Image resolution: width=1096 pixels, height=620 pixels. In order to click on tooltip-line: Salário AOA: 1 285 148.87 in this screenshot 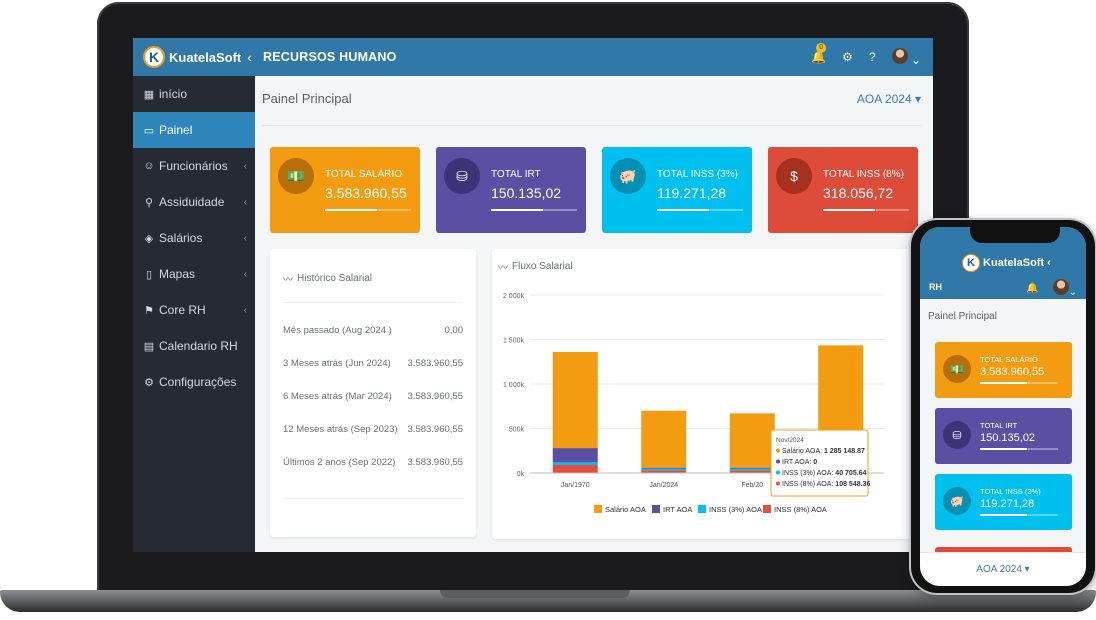, I will do `click(823, 451)`.